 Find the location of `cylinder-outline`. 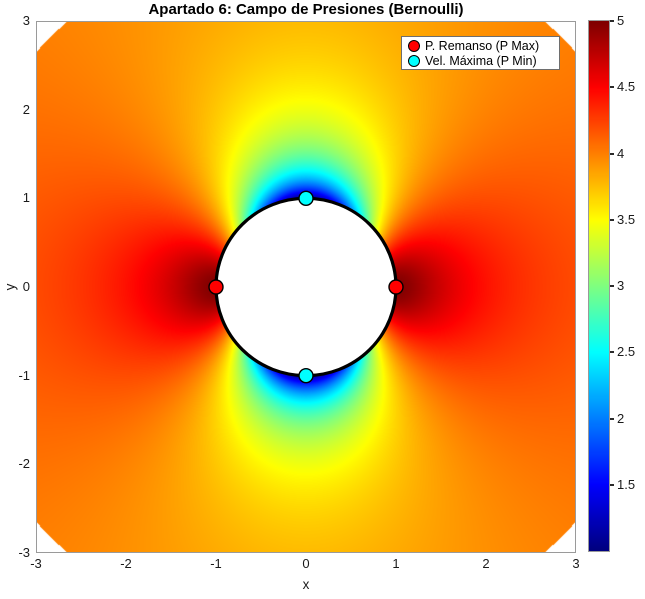

cylinder-outline is located at coordinates (306, 287).